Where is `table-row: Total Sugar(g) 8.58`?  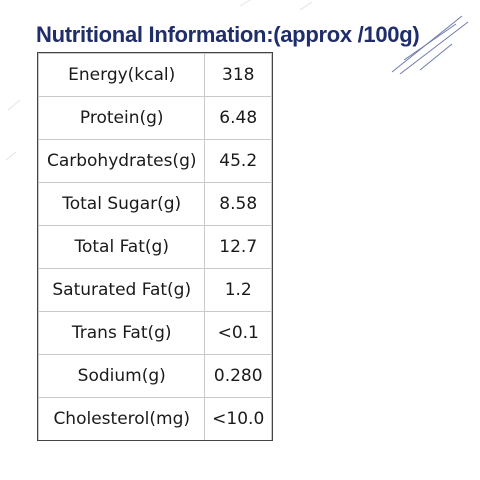
table-row: Total Sugar(g) 8.58 is located at coordinates (154, 204).